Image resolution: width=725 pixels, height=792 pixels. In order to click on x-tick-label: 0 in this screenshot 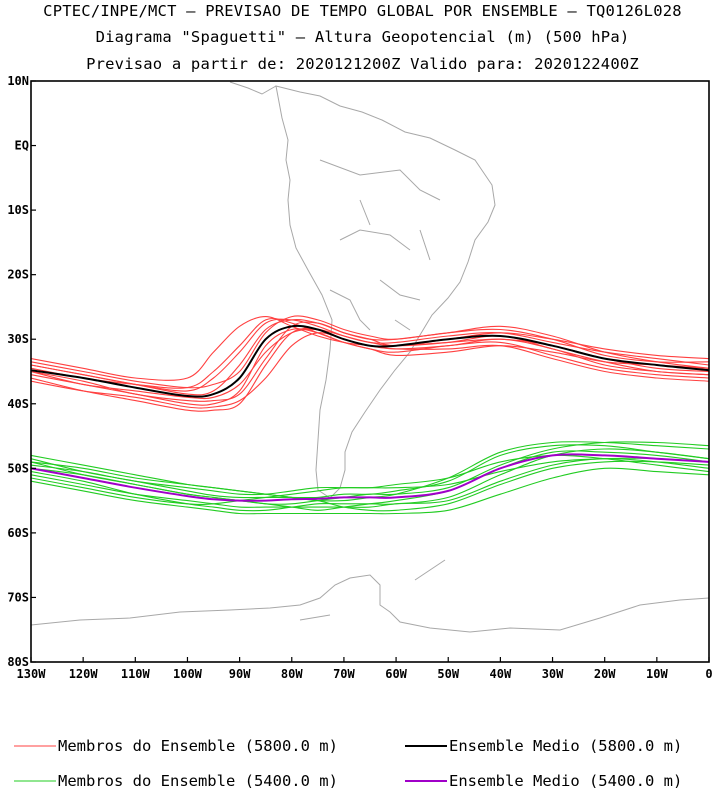, I will do `click(708, 674)`.